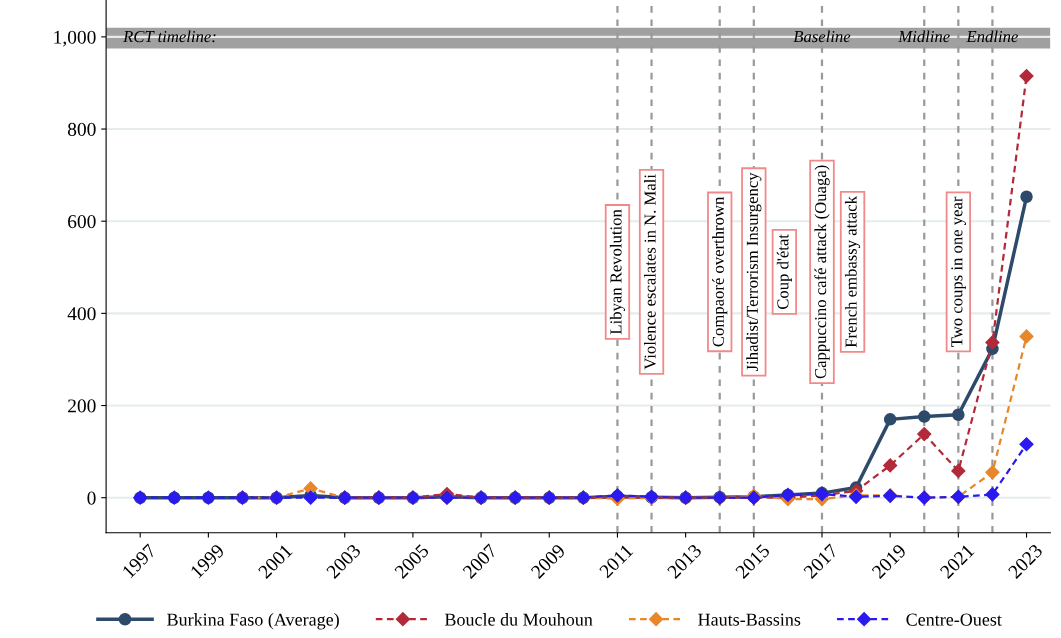 The height and width of the screenshot is (638, 1061). I want to click on annotation: Jihadist/Terrorism Insurgency, so click(754, 272).